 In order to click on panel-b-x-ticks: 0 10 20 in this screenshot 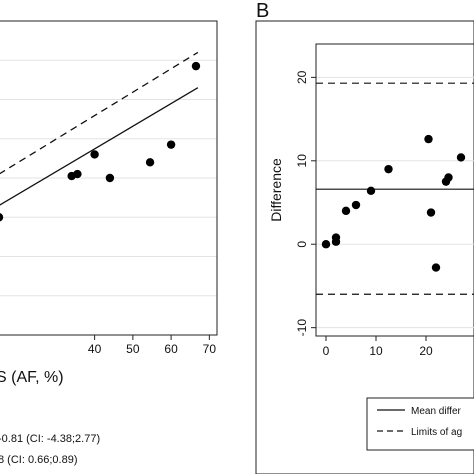, I will do `click(378, 347)`.